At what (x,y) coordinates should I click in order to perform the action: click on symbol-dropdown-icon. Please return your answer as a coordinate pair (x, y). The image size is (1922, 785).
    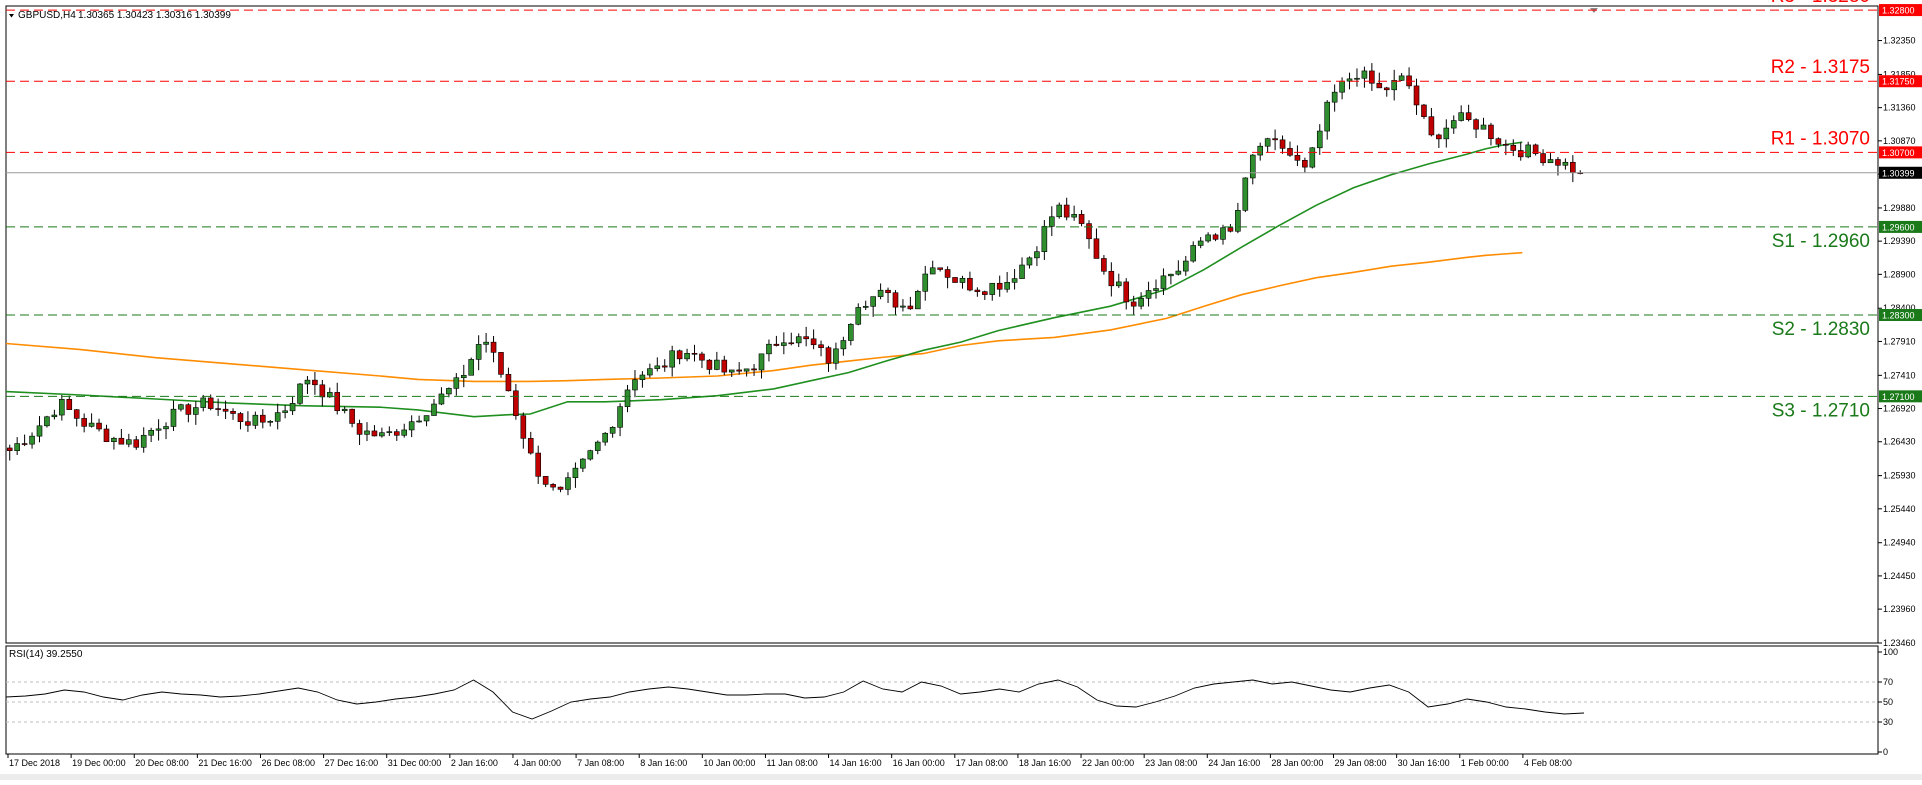
    Looking at the image, I should click on (11, 16).